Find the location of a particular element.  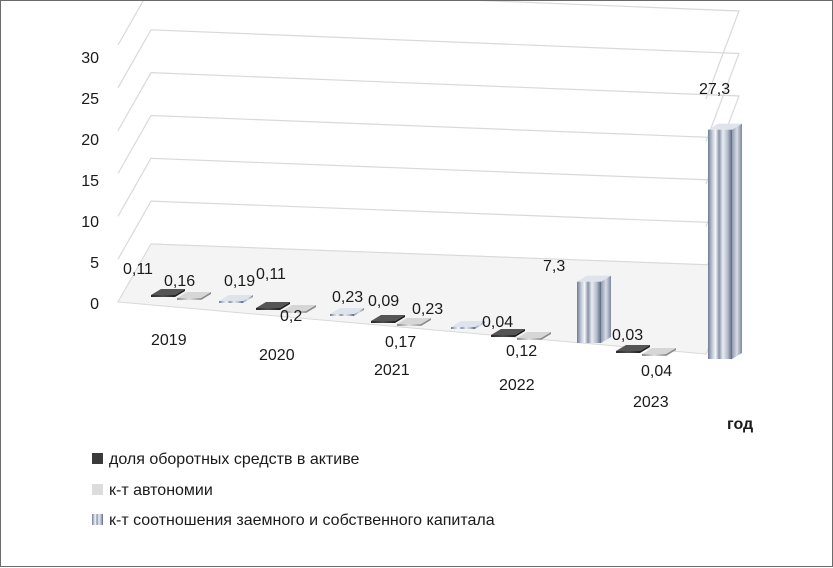

data-label-series-3: 27,3 is located at coordinates (714, 89).